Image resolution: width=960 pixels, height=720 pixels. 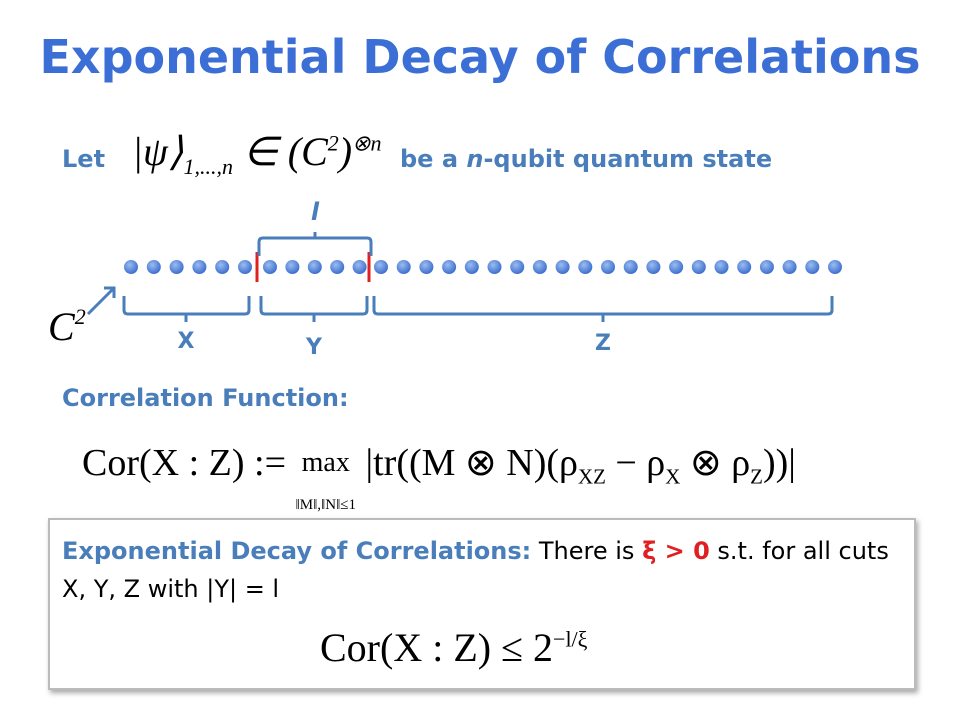 I want to click on ket-sub: 1,...,n, so click(x=208, y=166).